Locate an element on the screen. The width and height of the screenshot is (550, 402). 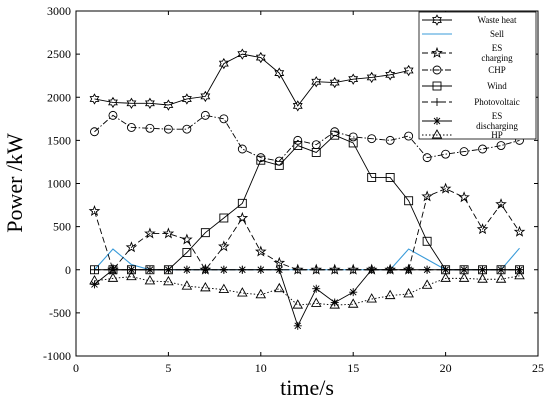
y-tick-label: -1000 is located at coordinates (57, 356).